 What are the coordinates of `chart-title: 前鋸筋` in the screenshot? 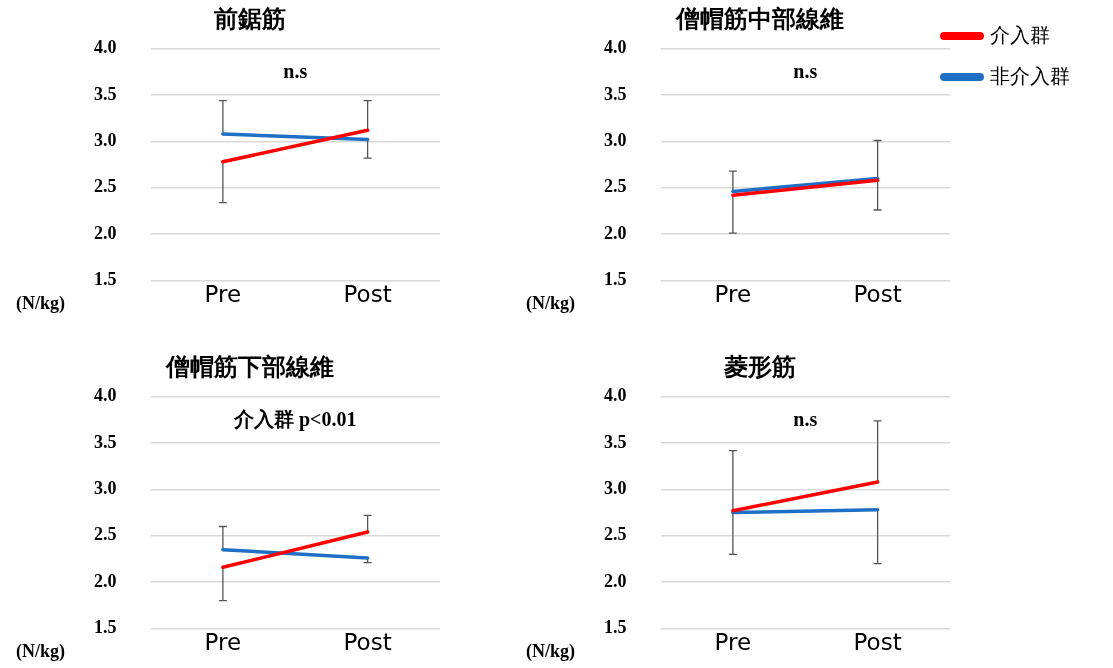 It's located at (249, 18).